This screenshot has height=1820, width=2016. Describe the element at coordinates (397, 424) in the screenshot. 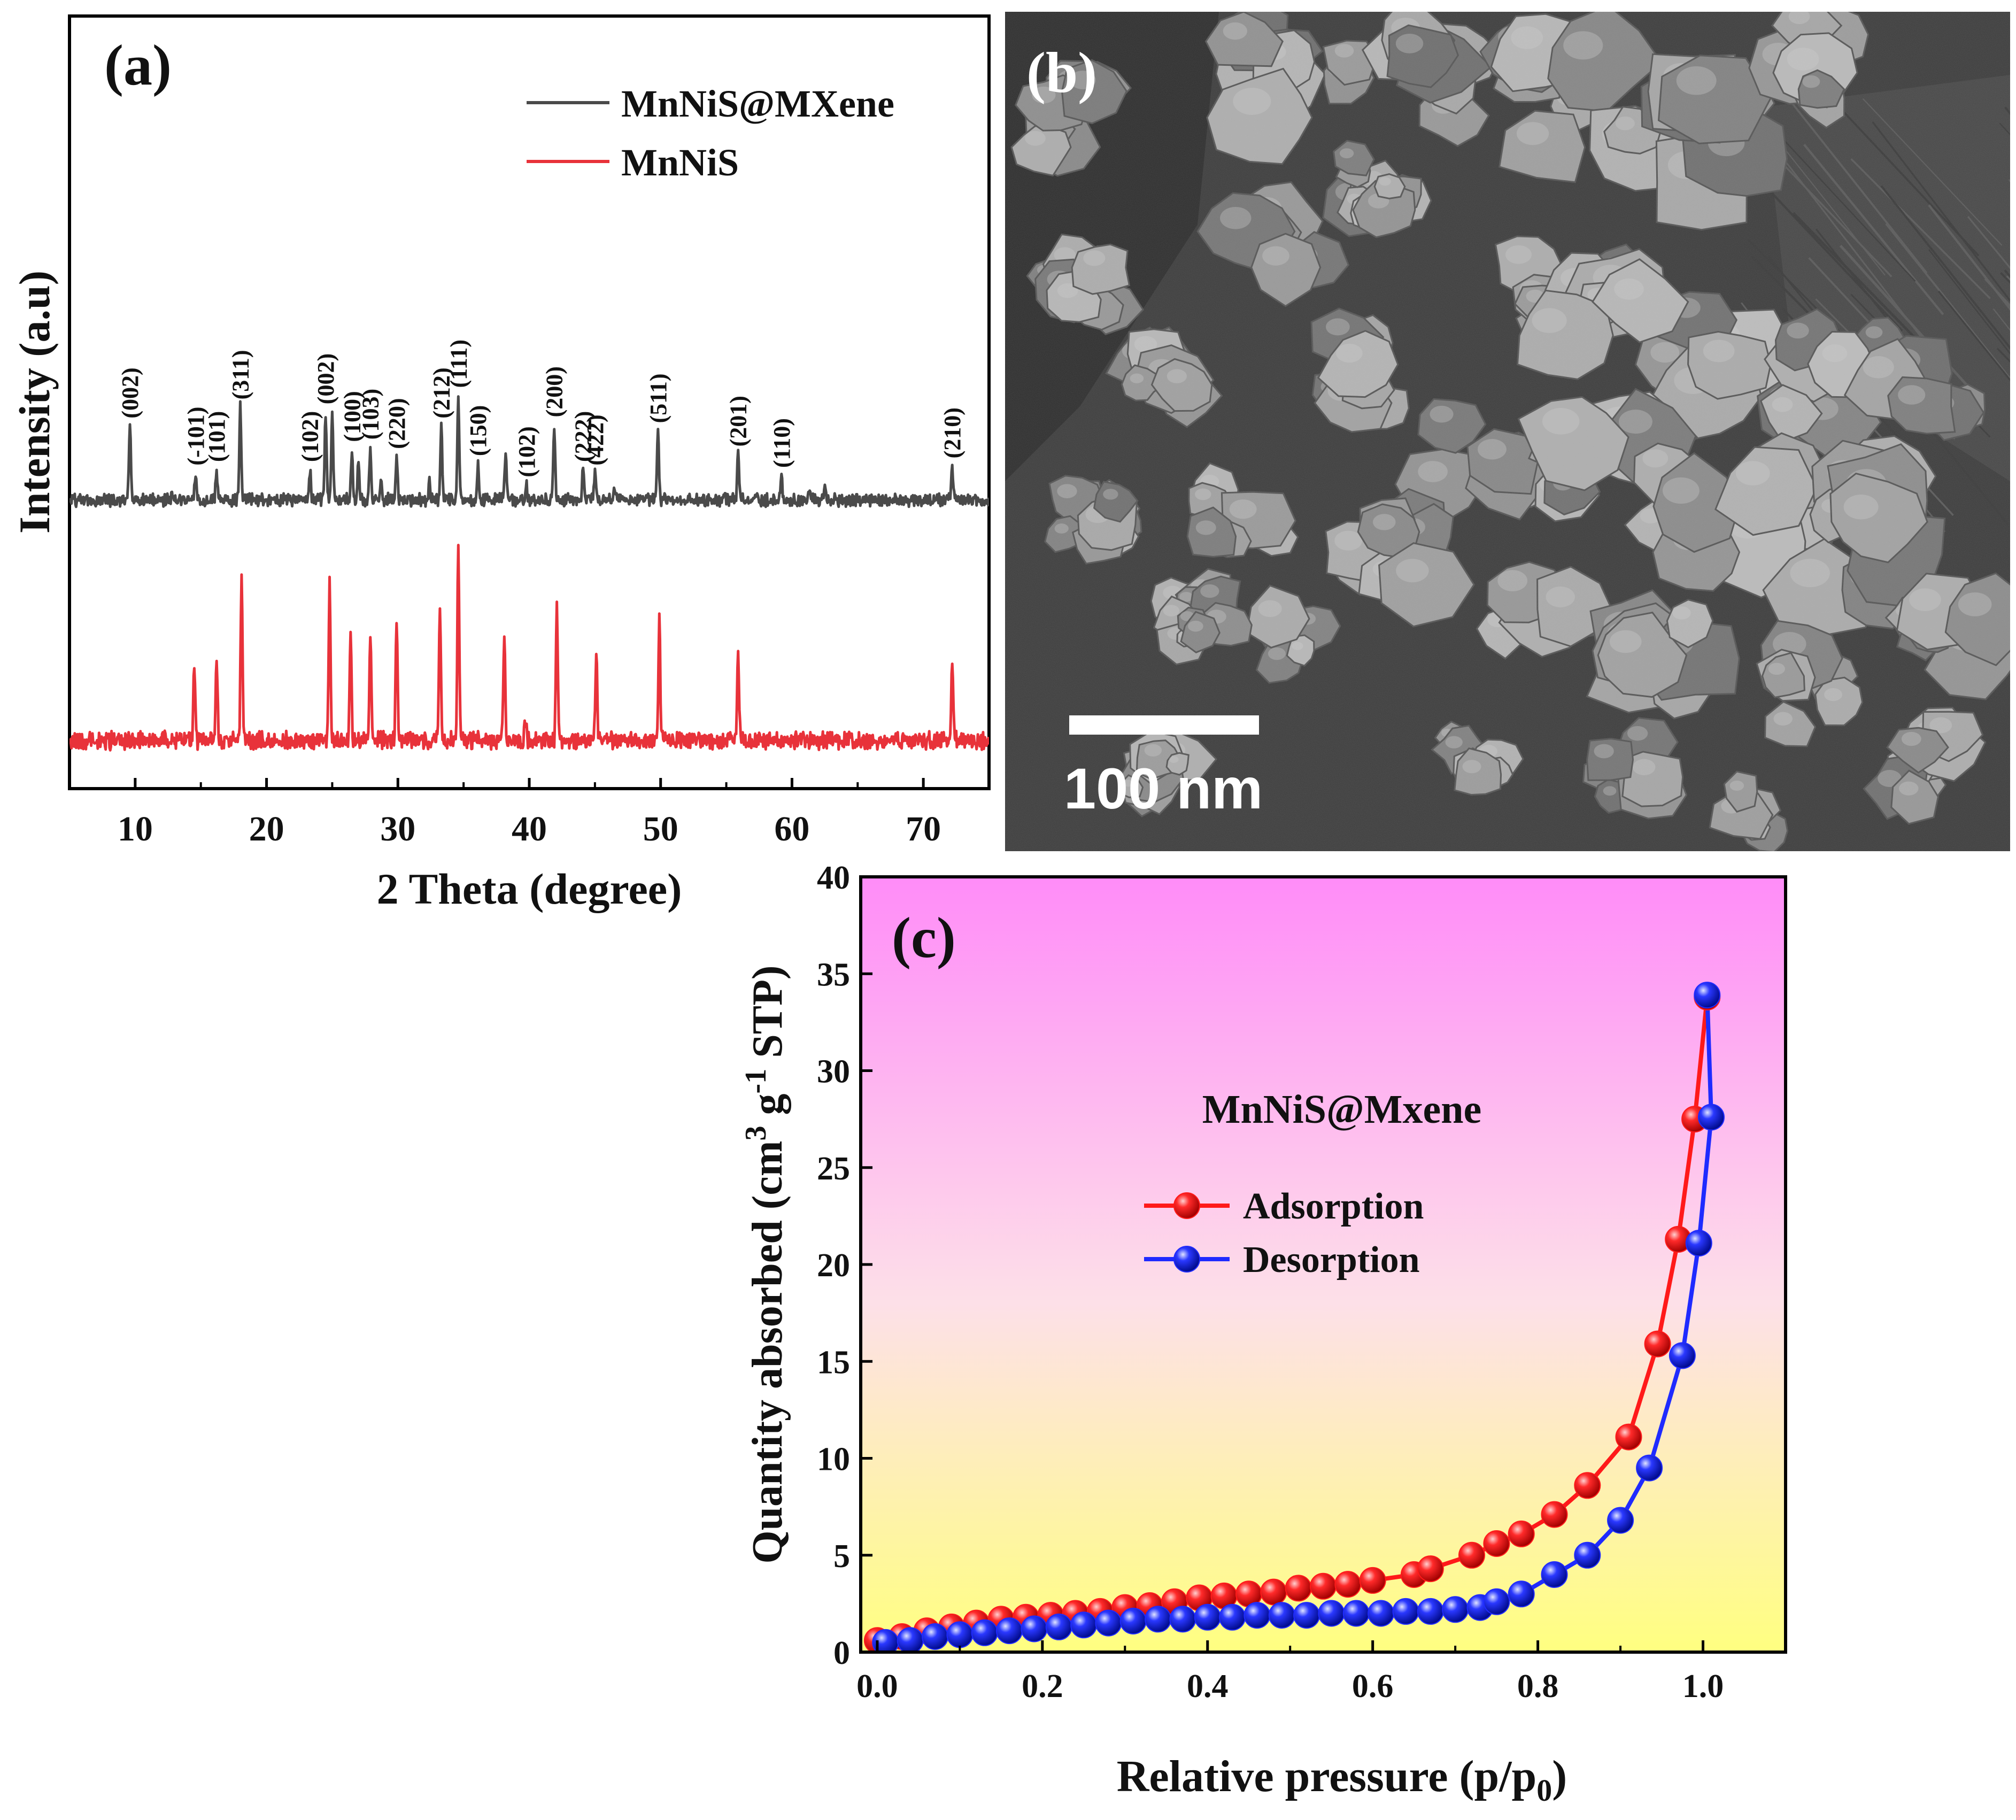

I see `xrd-peak-label: (220)` at that location.